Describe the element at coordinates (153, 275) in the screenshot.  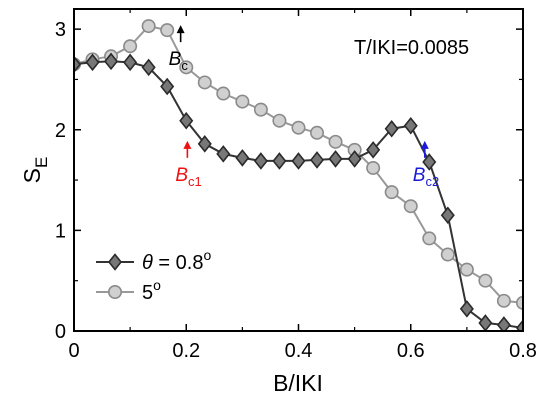
I see `legend: θ = 0.8o 5o` at that location.